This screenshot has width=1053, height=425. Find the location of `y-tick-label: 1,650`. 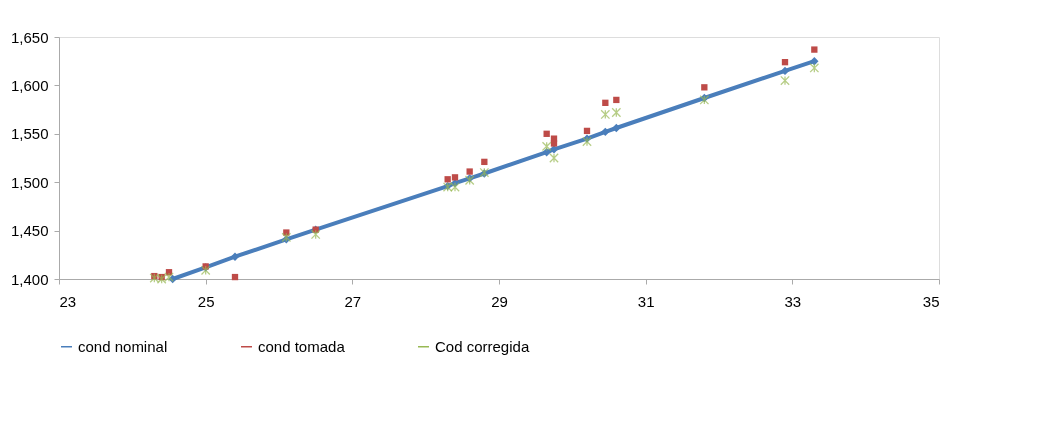

y-tick-label: 1,650 is located at coordinates (29, 37).